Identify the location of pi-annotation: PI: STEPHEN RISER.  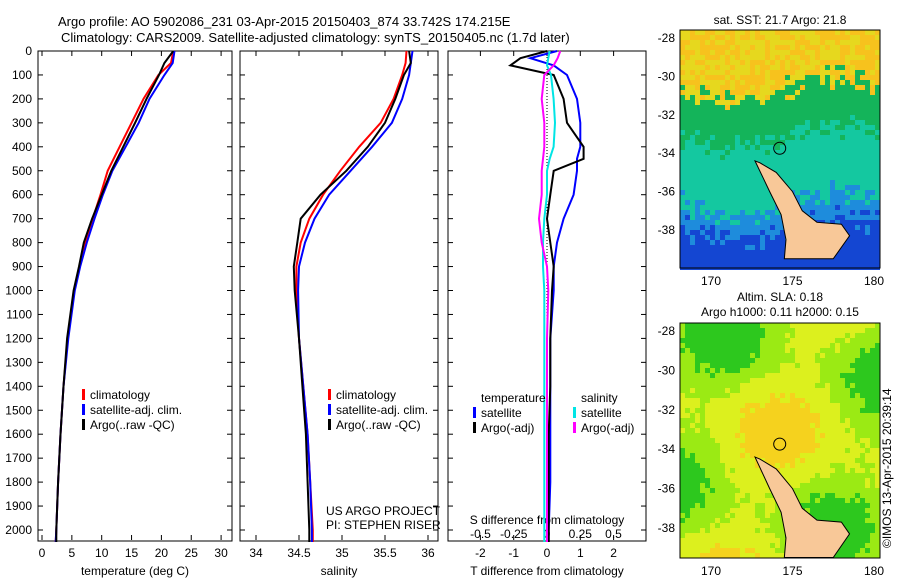
(383, 525).